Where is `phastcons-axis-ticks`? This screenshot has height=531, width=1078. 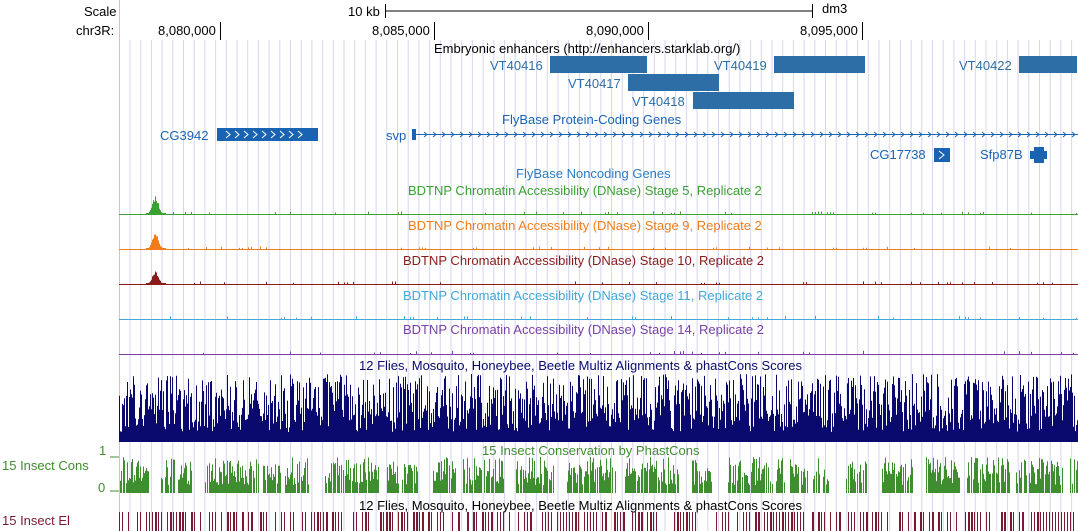
phastcons-axis-ticks is located at coordinates (114, 474).